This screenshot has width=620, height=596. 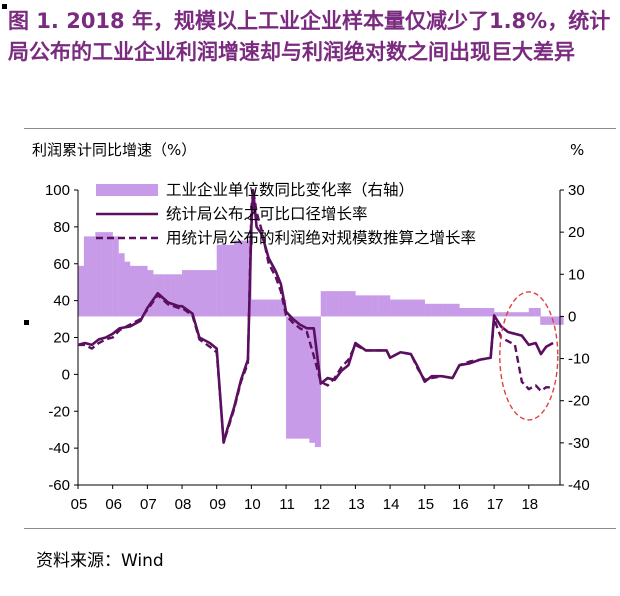 I want to click on x-tick-label-13: 18, so click(x=529, y=504).